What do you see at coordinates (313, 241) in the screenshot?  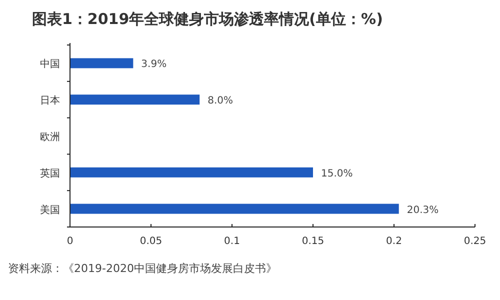 I see `x-tick-label: 0.15` at bounding box center [313, 241].